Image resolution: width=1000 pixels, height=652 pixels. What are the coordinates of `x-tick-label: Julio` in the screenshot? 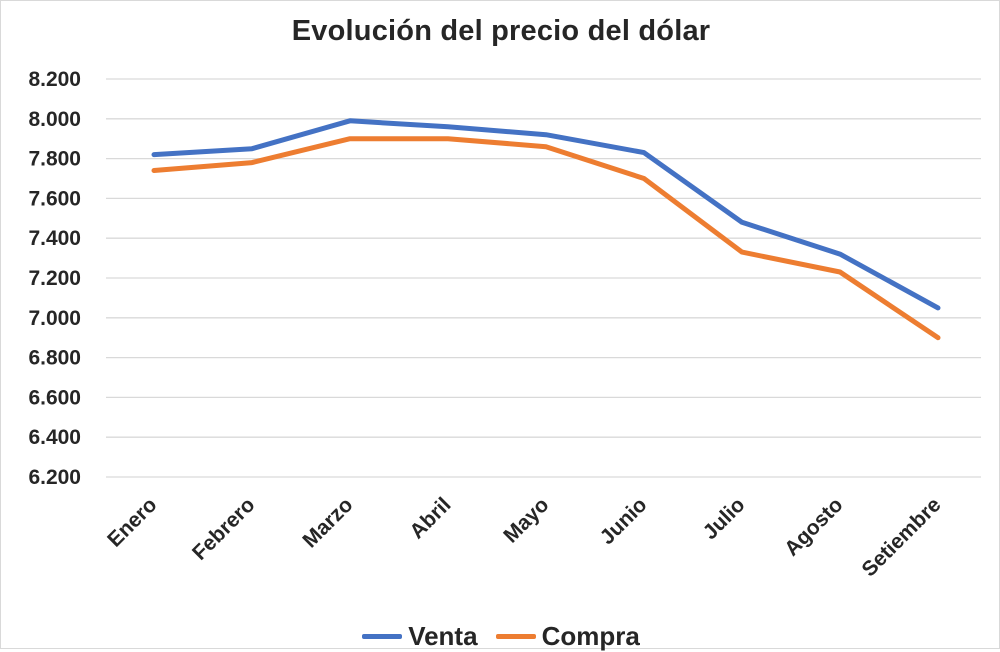 It's located at (724, 518).